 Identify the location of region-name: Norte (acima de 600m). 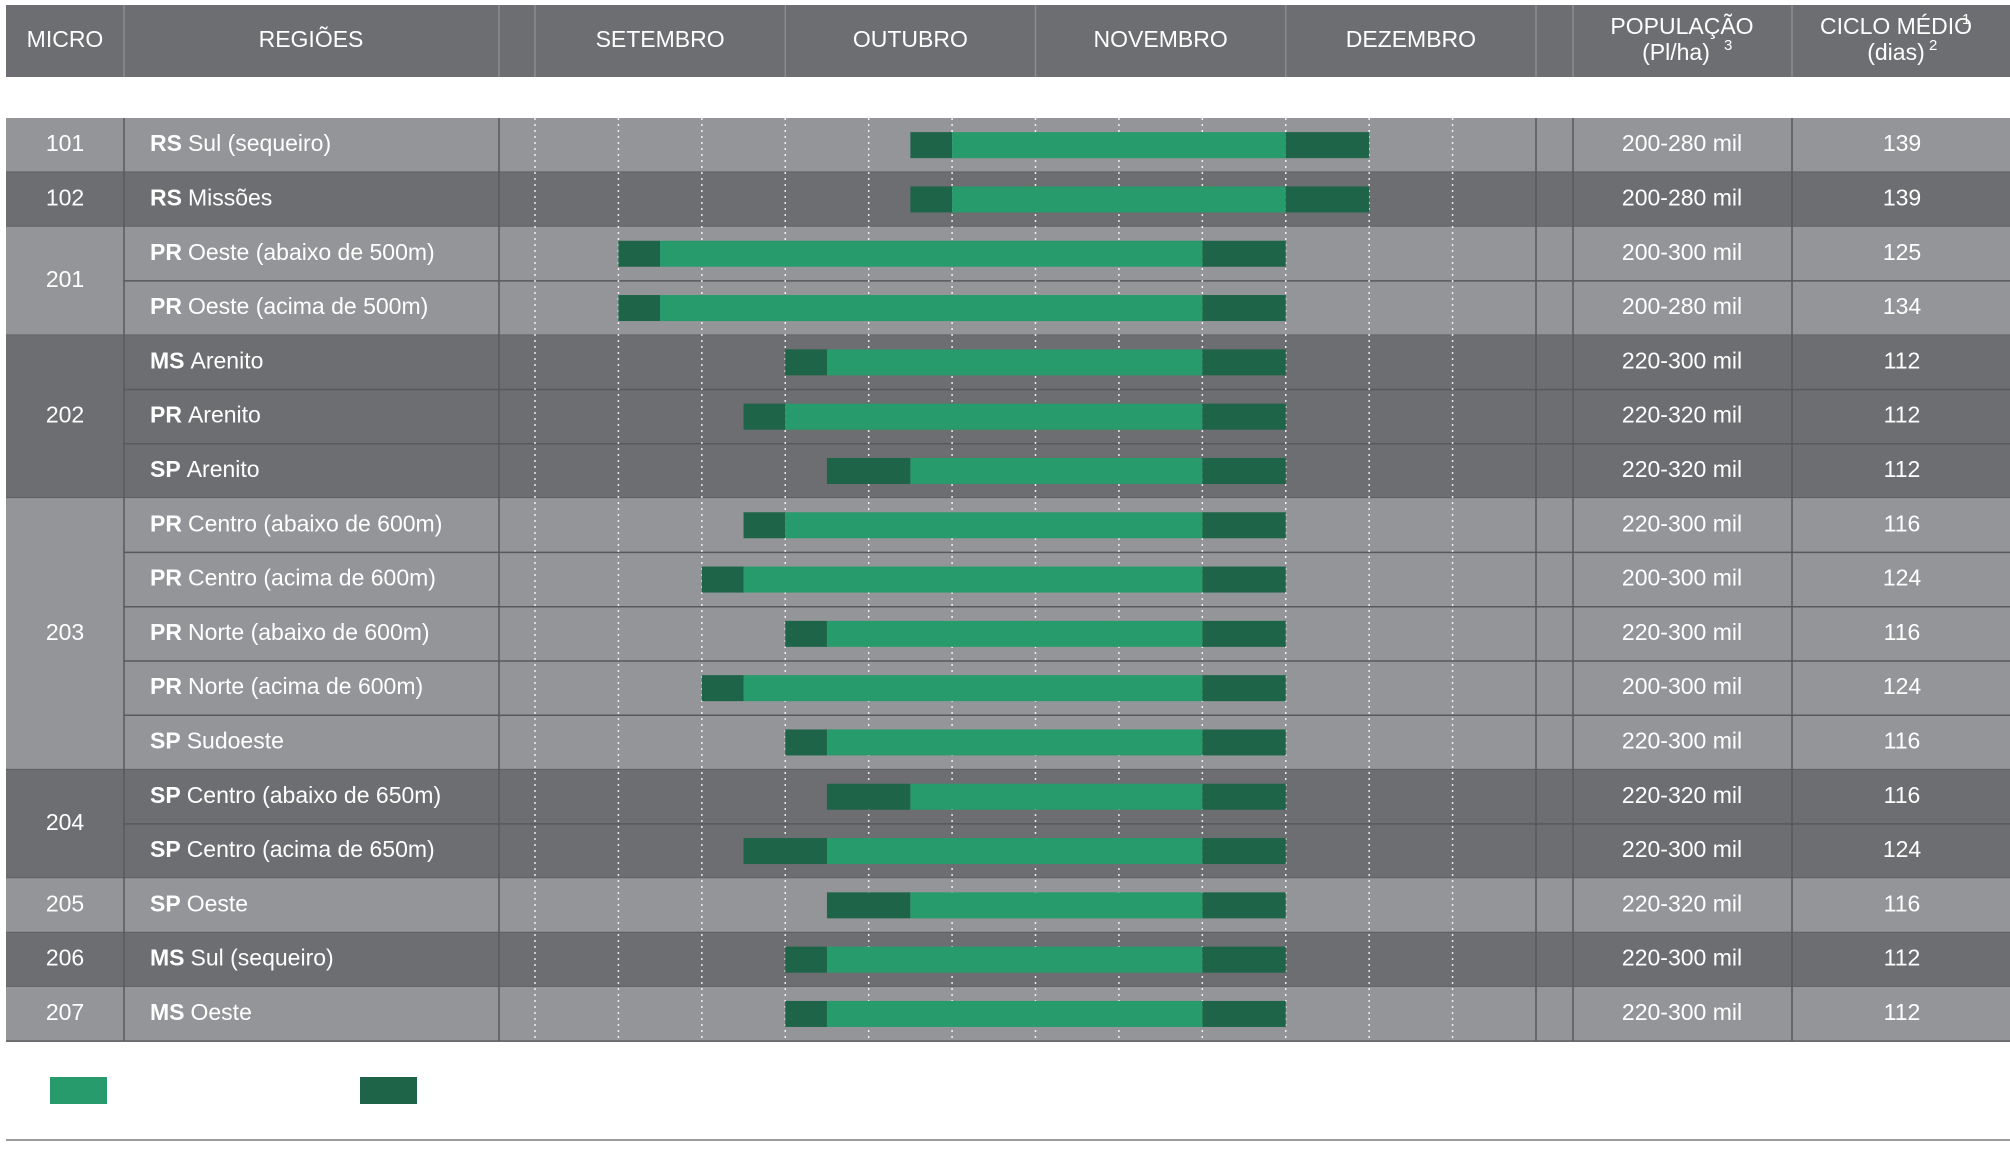
(305, 686).